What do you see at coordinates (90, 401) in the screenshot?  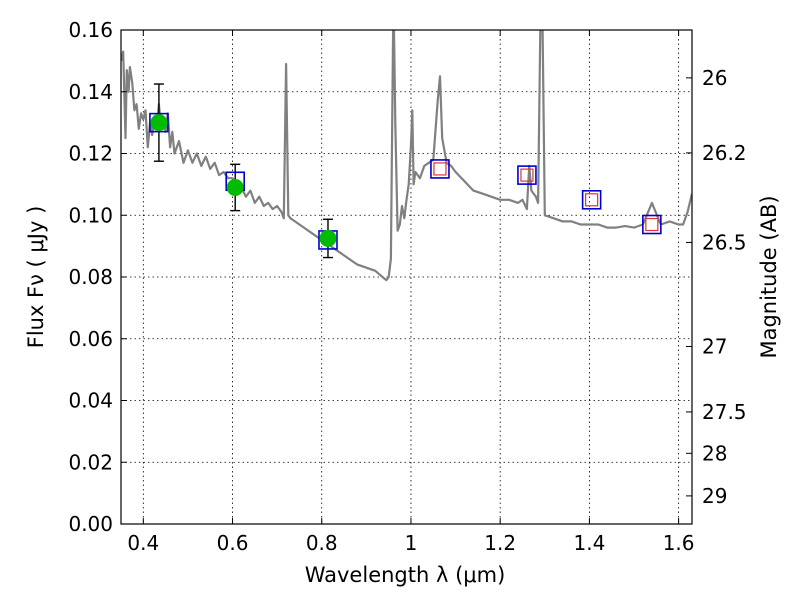 I see `y-tick-label: 0.04` at bounding box center [90, 401].